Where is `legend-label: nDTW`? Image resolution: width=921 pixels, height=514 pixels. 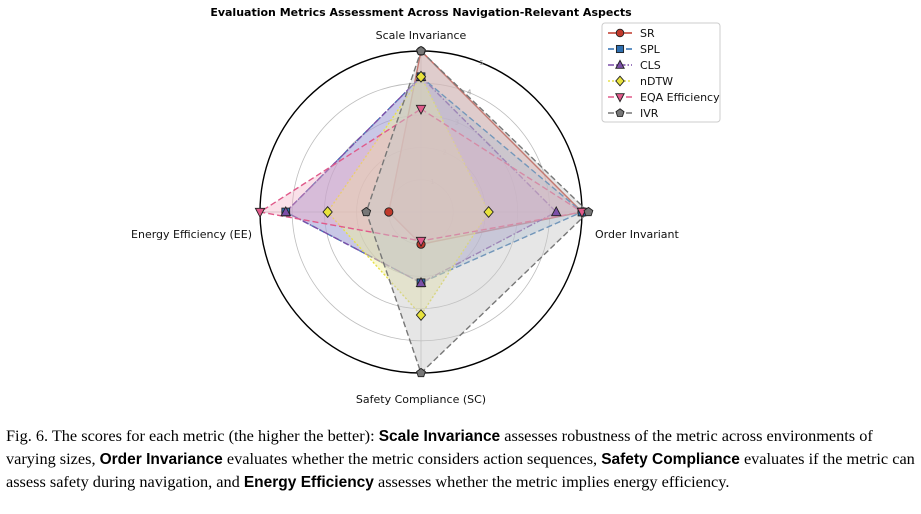 legend-label: nDTW is located at coordinates (656, 81).